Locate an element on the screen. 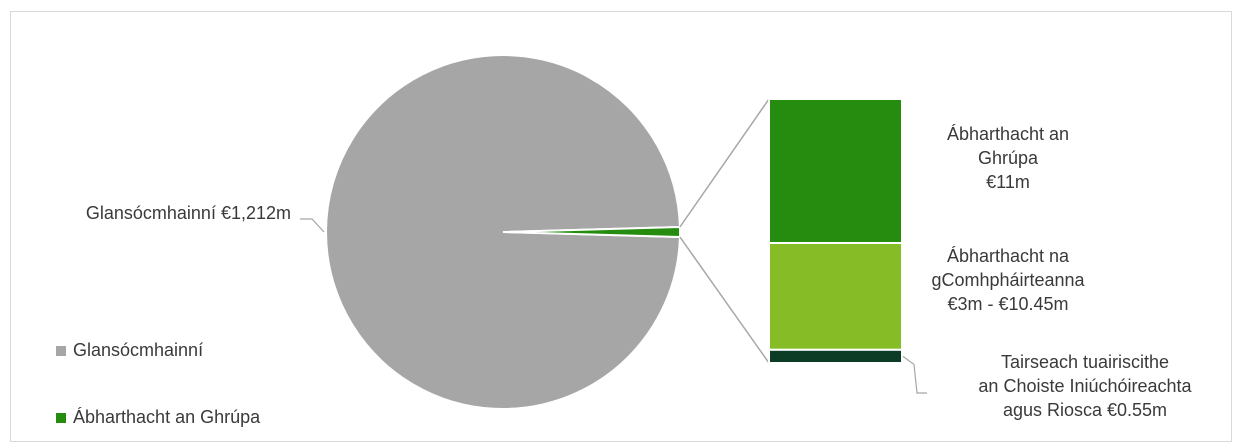 The width and height of the screenshot is (1242, 448). segment-label-0-line-0: Ábharthacht an is located at coordinates (1008, 134).